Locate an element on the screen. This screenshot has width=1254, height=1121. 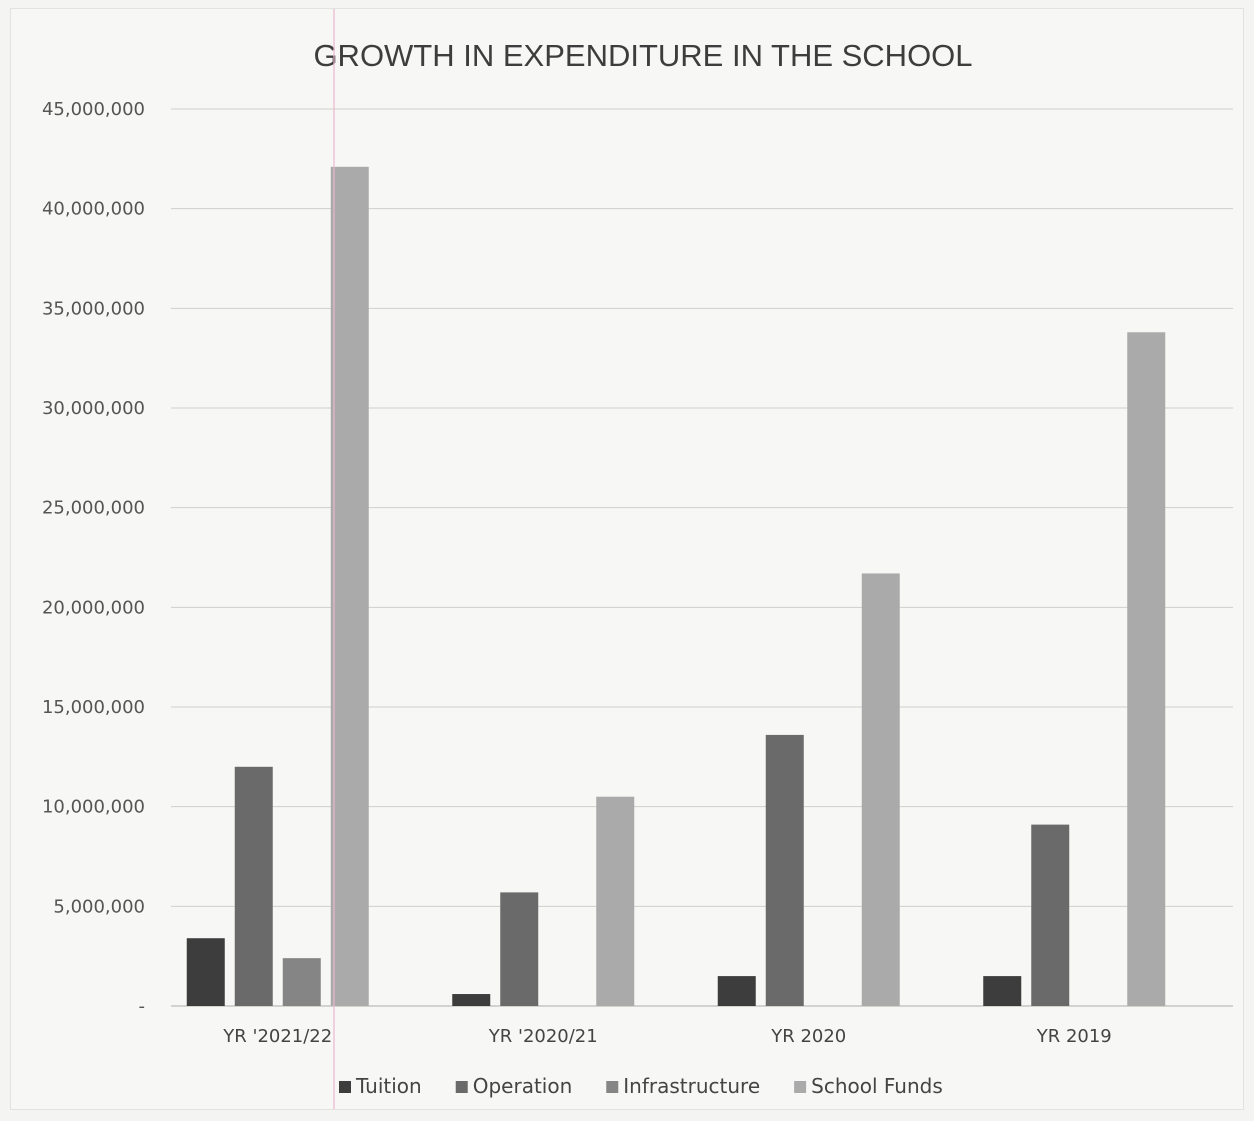
y-tick-label: 5,000,000 is located at coordinates (99, 906).